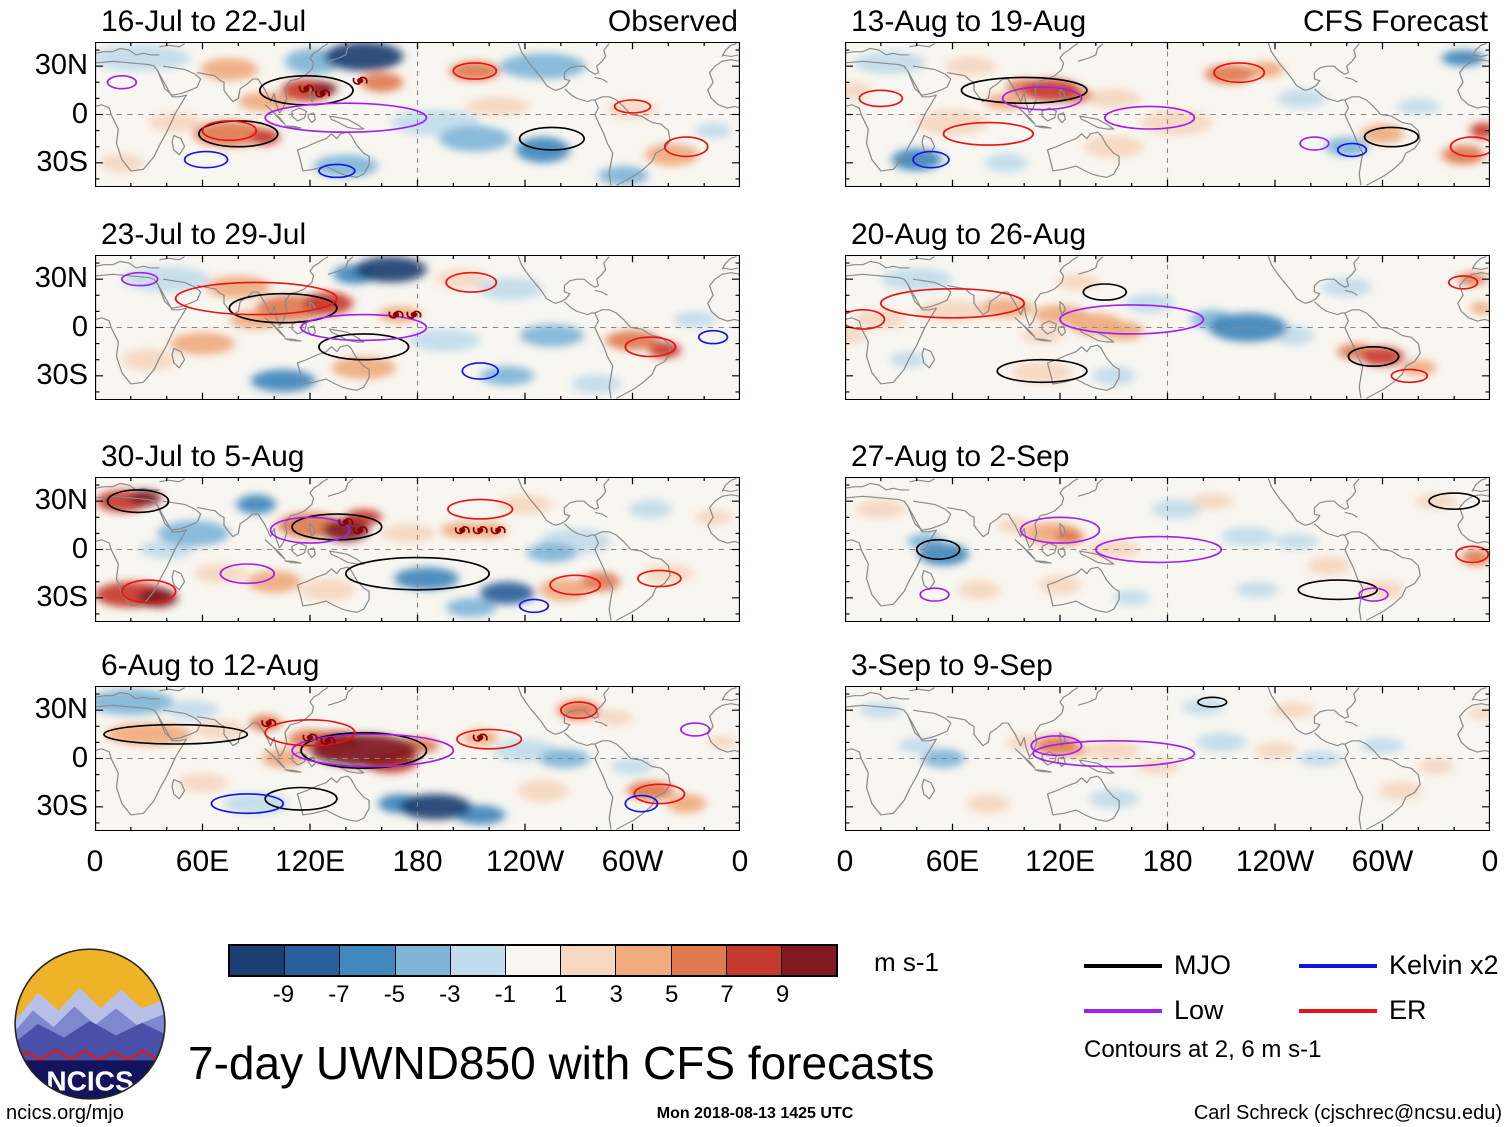  I want to click on legend-label-er: ER, so click(1408, 1010).